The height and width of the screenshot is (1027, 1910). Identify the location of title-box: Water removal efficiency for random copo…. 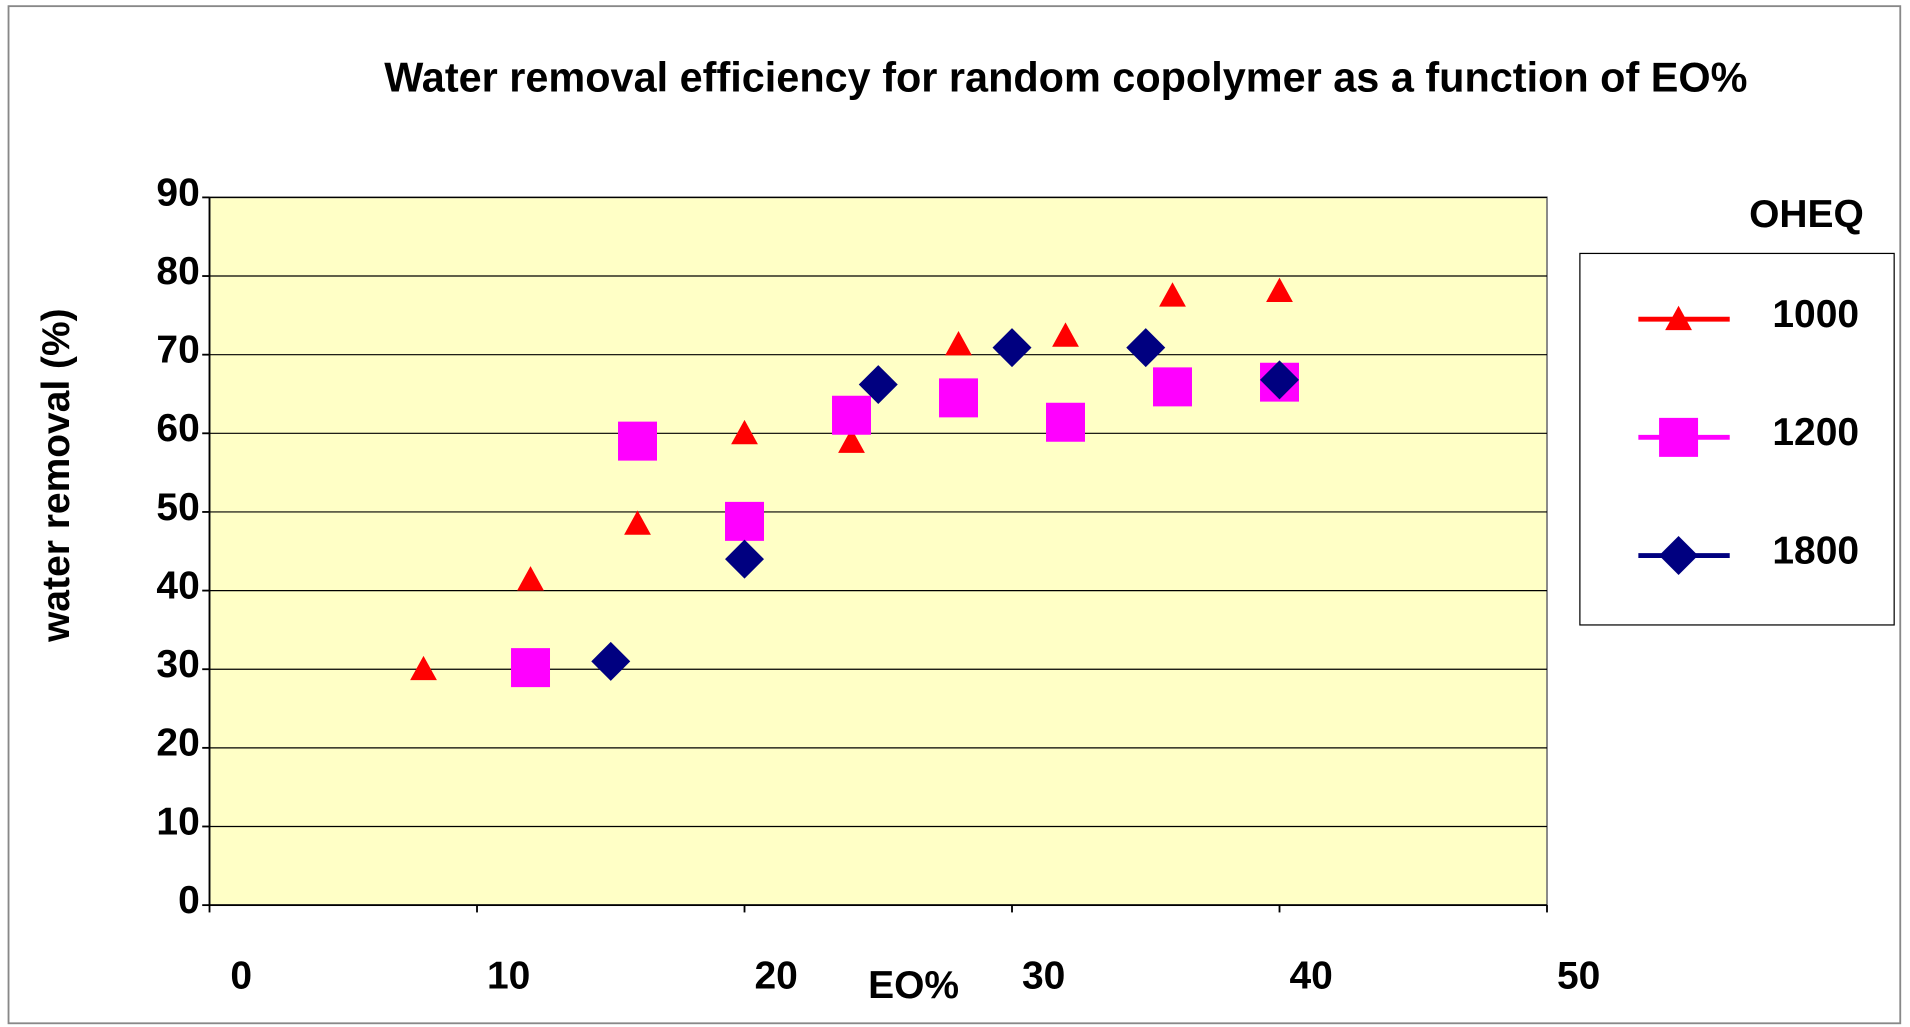
(1066, 78).